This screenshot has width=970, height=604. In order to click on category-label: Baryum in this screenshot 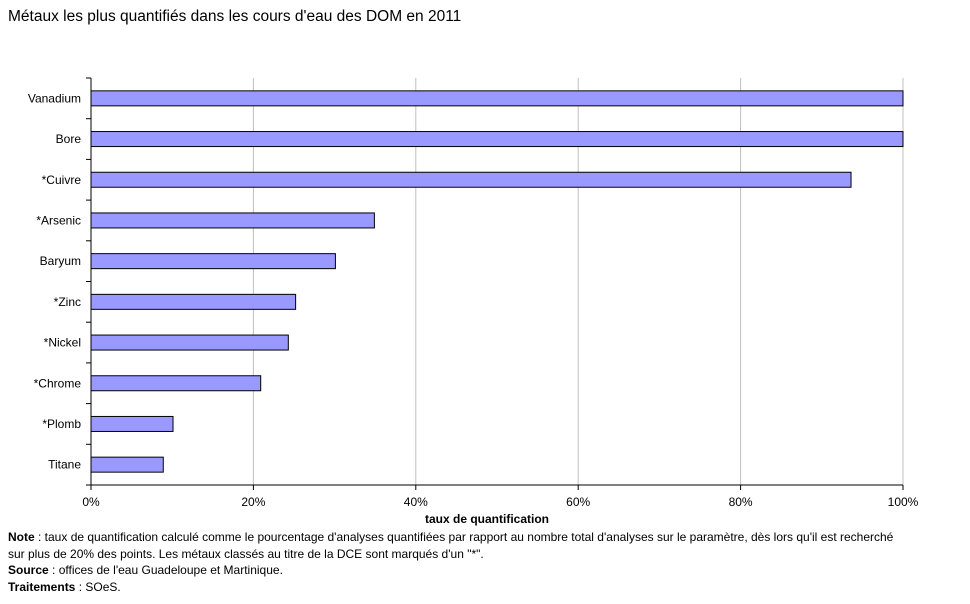, I will do `click(60, 261)`.